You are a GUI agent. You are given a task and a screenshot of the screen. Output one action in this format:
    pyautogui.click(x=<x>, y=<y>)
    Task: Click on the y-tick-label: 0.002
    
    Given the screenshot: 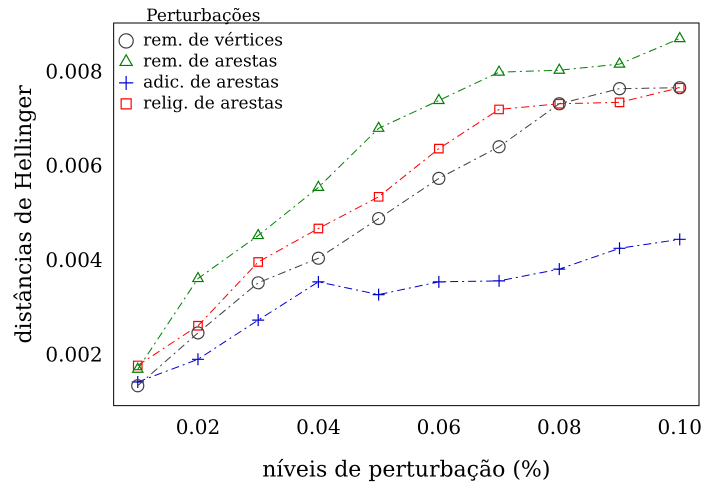 What is the action you would take?
    pyautogui.click(x=74, y=354)
    